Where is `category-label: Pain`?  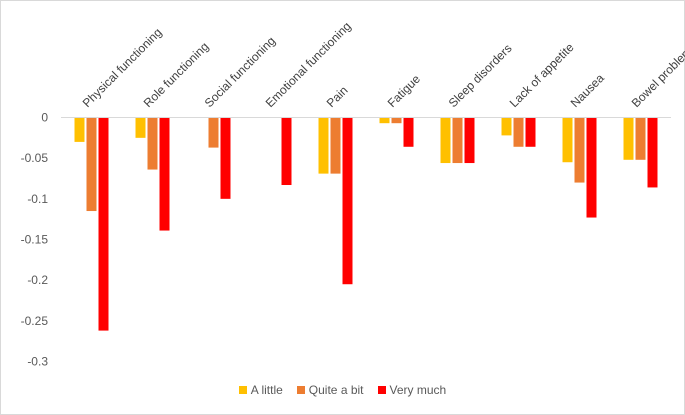
category-label: Pain is located at coordinates (337, 96).